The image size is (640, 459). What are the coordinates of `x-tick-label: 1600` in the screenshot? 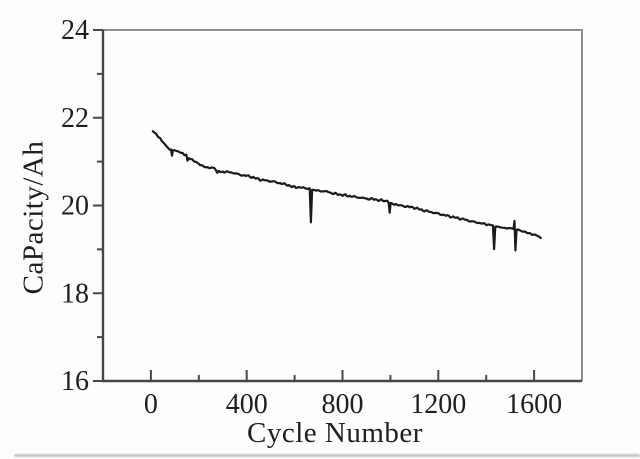 It's located at (534, 404).